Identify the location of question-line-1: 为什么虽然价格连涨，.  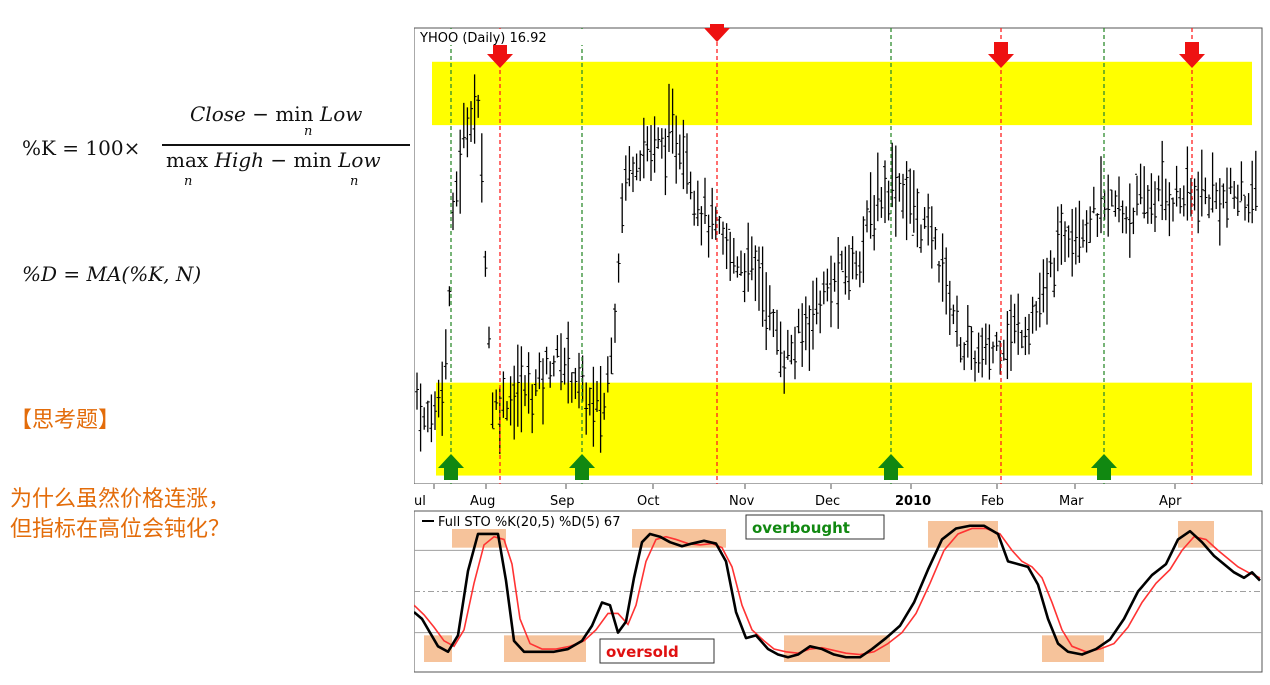
(120, 499).